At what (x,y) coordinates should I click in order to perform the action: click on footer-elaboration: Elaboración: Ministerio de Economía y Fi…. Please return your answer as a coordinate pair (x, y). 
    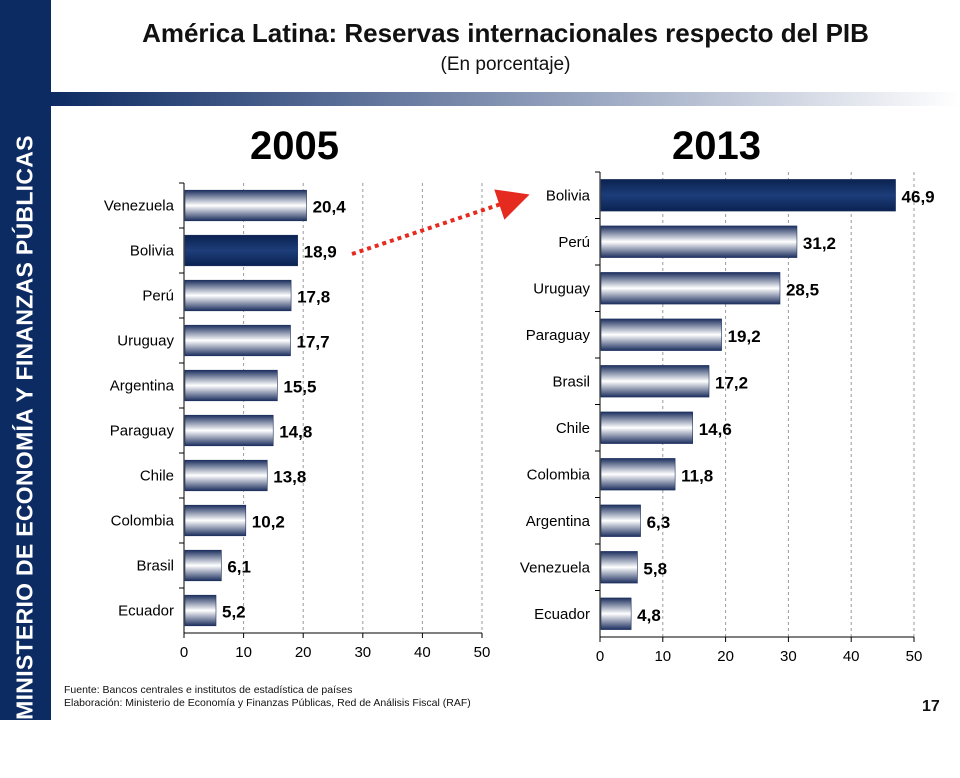
    Looking at the image, I should click on (267, 703).